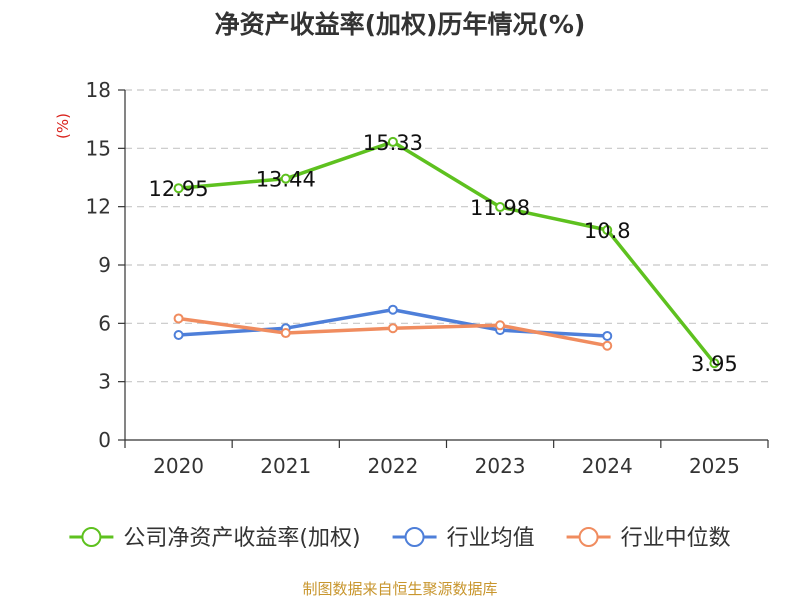  I want to click on data-label: 15.33, so click(393, 143).